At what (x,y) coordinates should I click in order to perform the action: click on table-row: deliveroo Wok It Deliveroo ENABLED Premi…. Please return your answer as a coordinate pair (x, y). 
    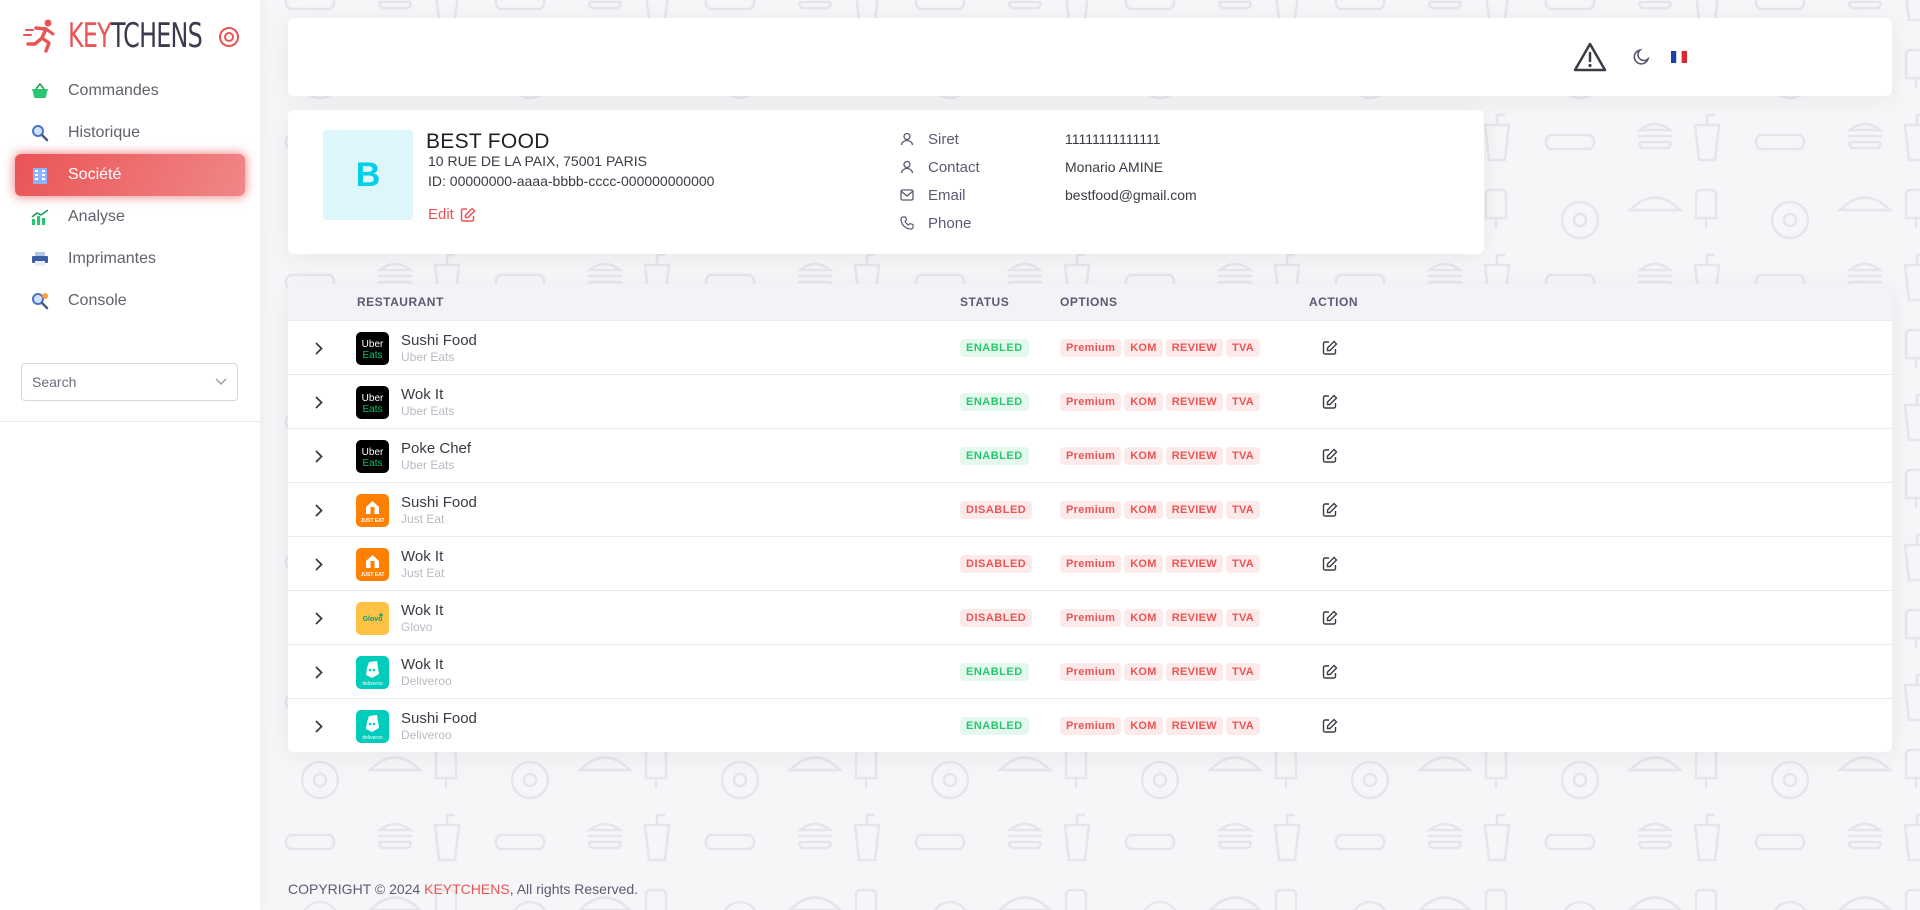
    Looking at the image, I should click on (1090, 671).